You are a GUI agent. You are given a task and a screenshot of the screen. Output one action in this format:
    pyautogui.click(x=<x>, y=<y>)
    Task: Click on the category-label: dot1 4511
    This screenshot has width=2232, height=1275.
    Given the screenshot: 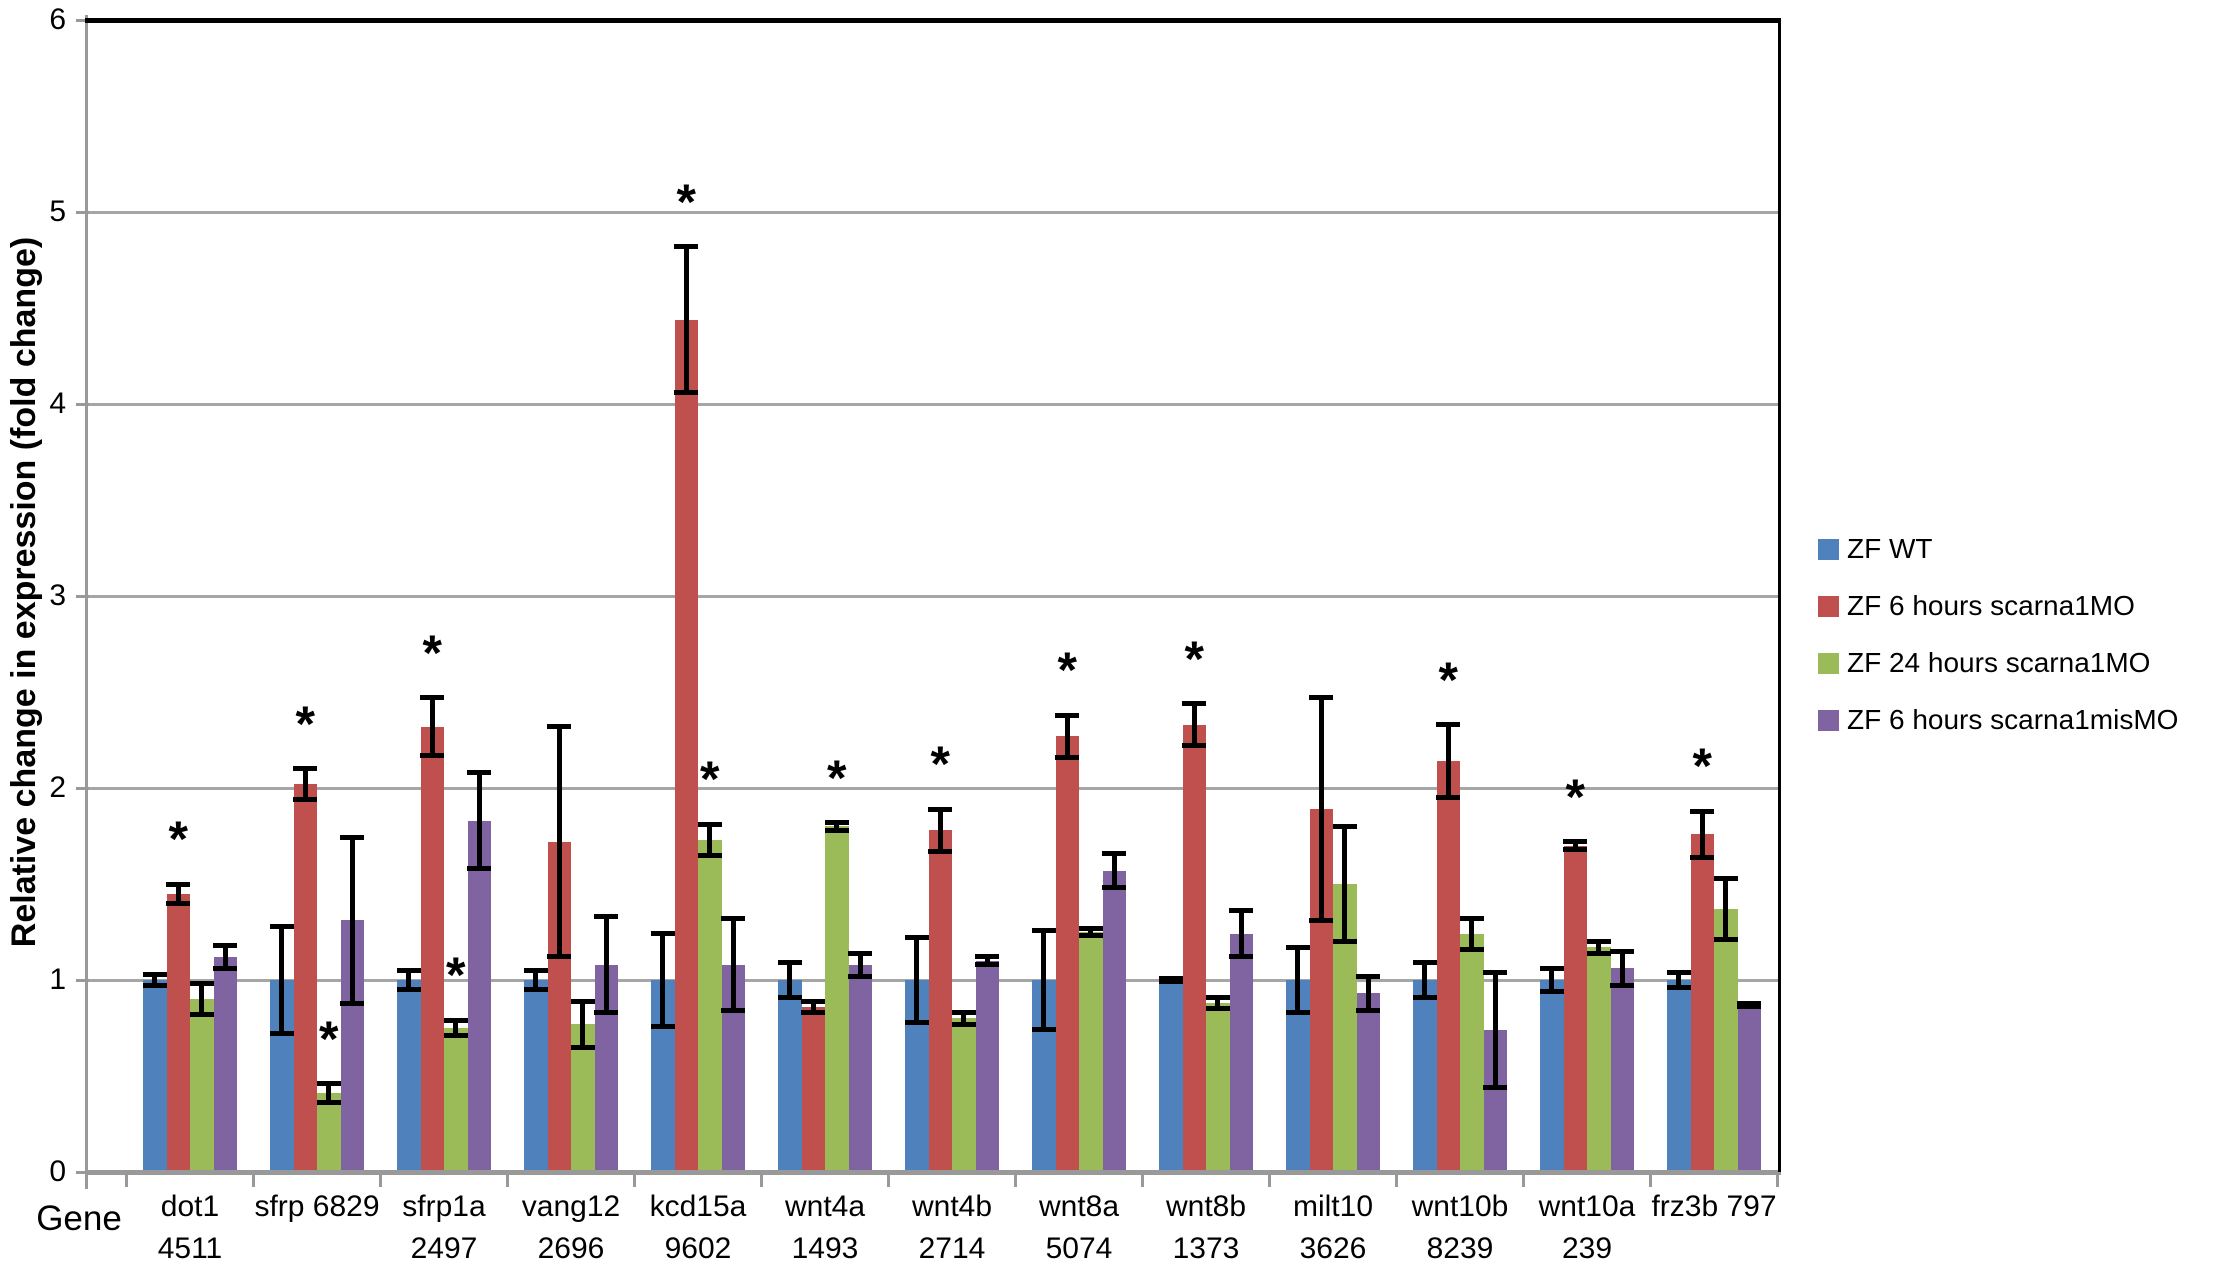 What is the action you would take?
    pyautogui.click(x=190, y=1228)
    